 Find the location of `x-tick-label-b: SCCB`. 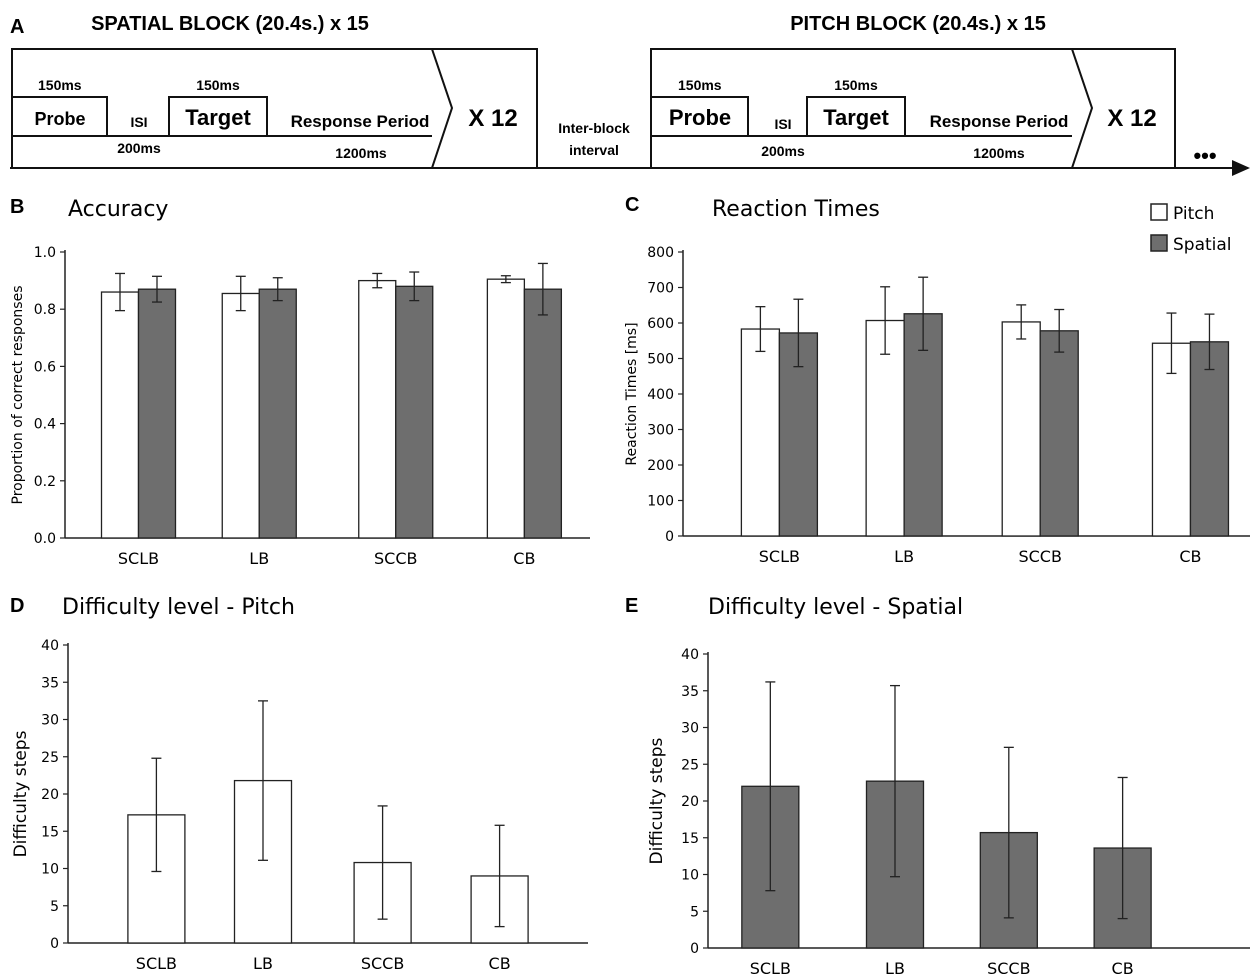

x-tick-label-b: SCCB is located at coordinates (395, 558).